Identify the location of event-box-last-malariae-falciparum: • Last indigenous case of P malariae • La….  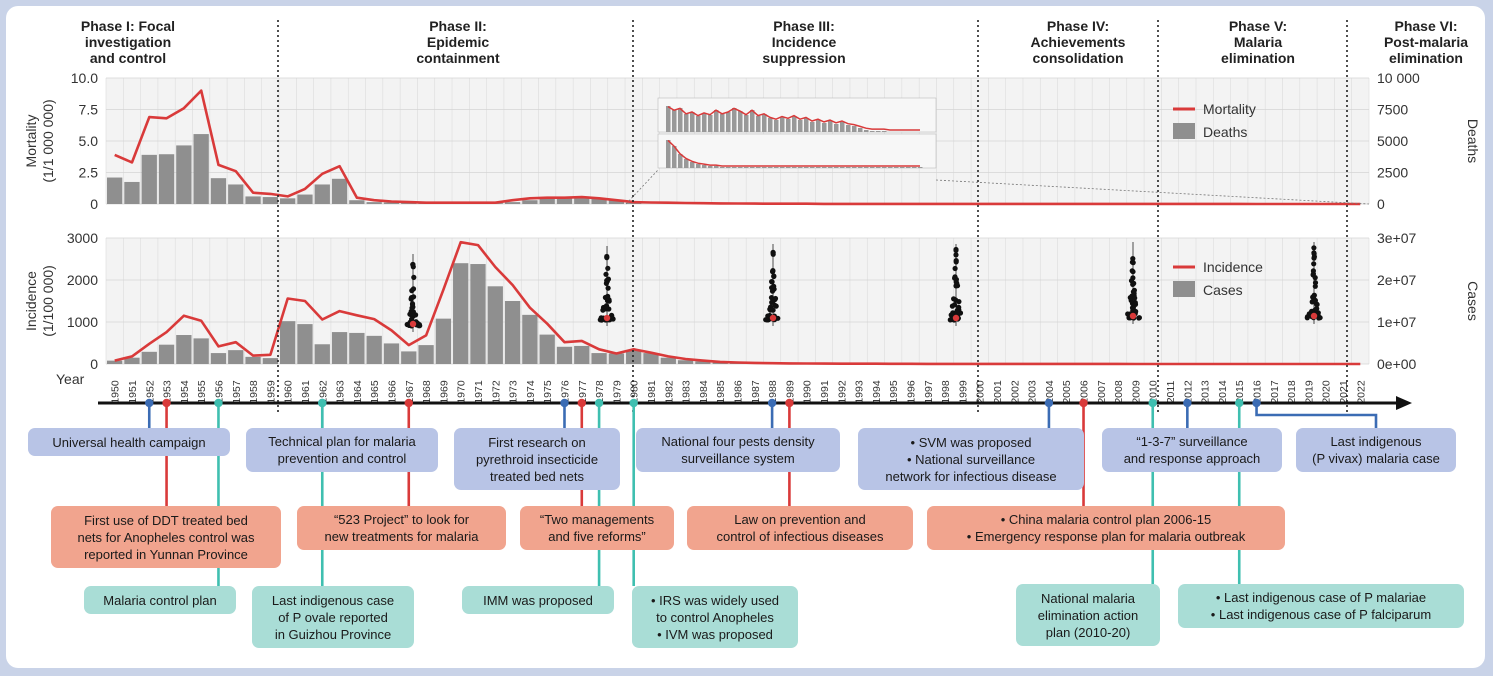
(1321, 606).